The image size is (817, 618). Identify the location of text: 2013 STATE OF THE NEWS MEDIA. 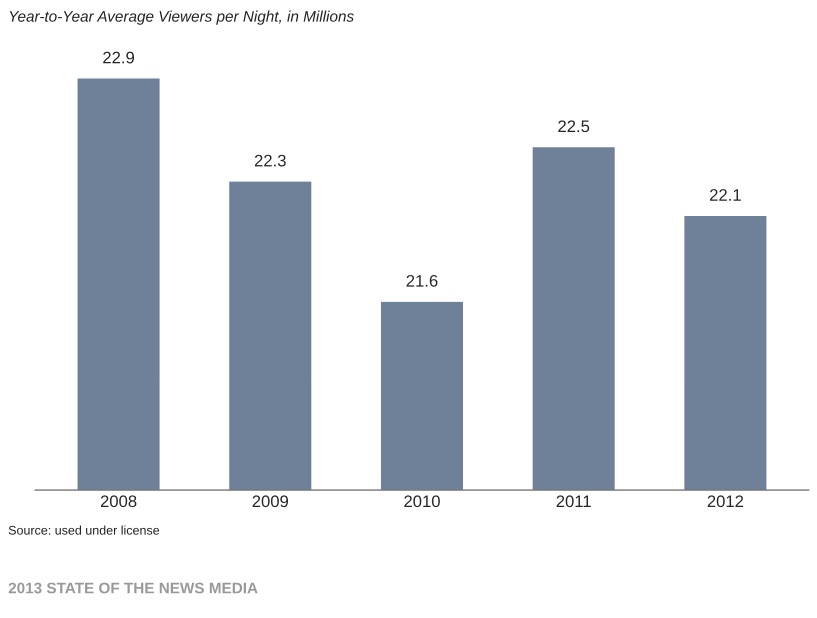
(133, 588).